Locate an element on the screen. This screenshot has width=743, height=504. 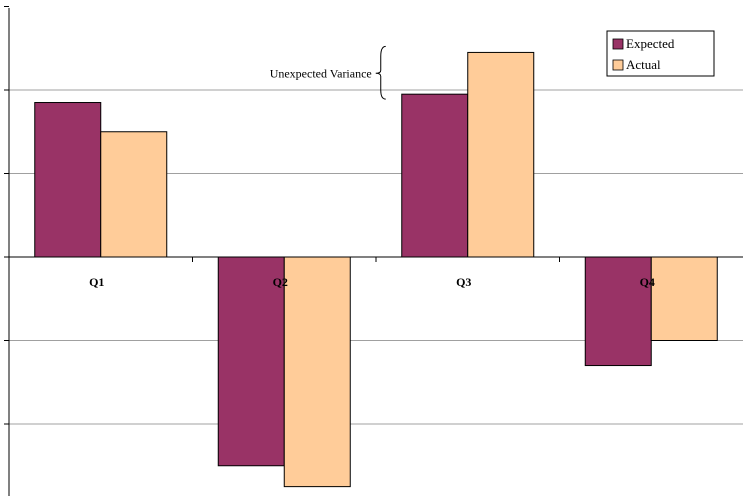
x-axis-ticks is located at coordinates (376, 259).